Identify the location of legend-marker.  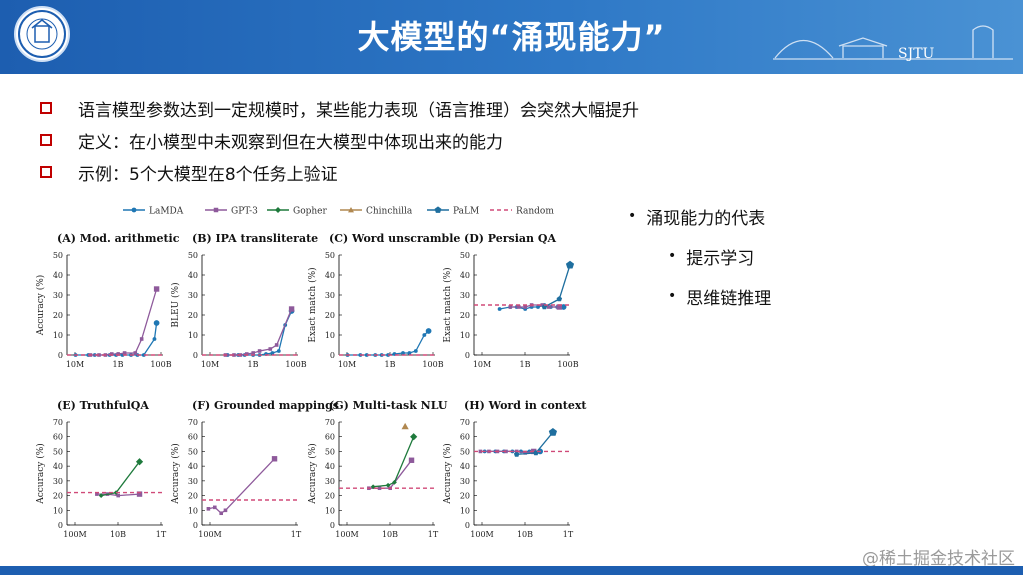
(351, 210).